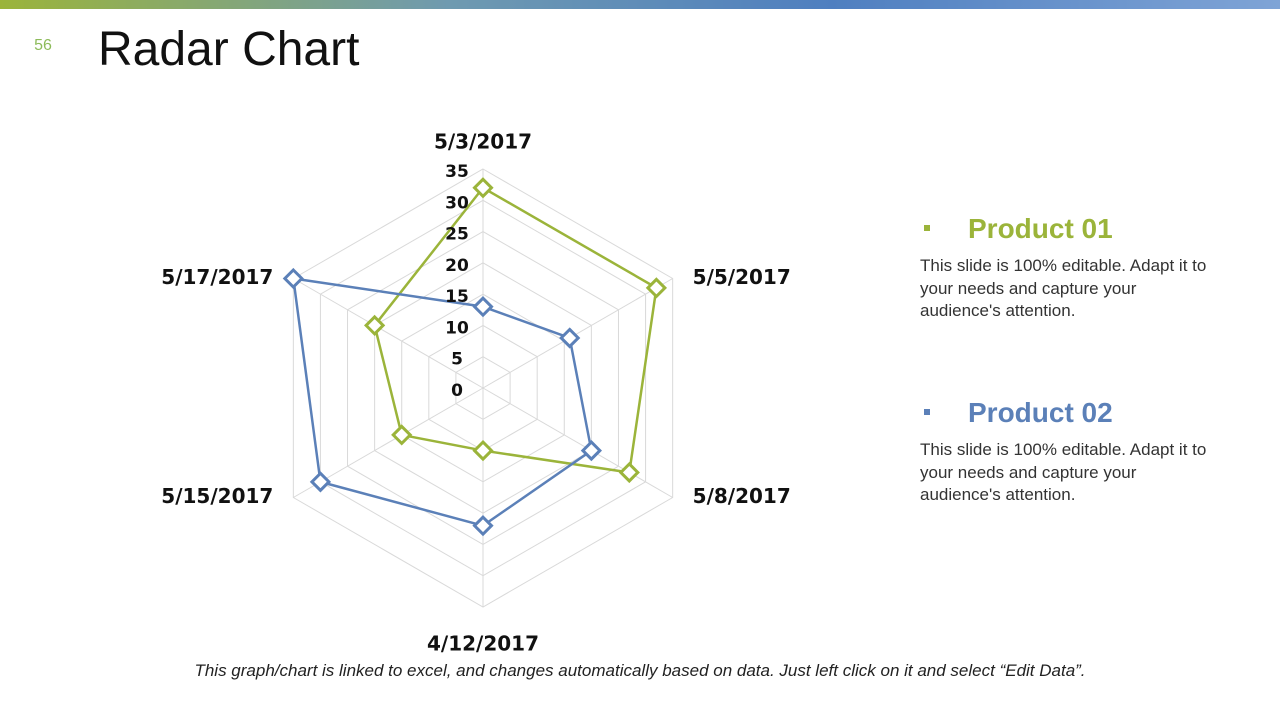 The height and width of the screenshot is (720, 1280). I want to click on radial-tick-label: 25, so click(457, 235).